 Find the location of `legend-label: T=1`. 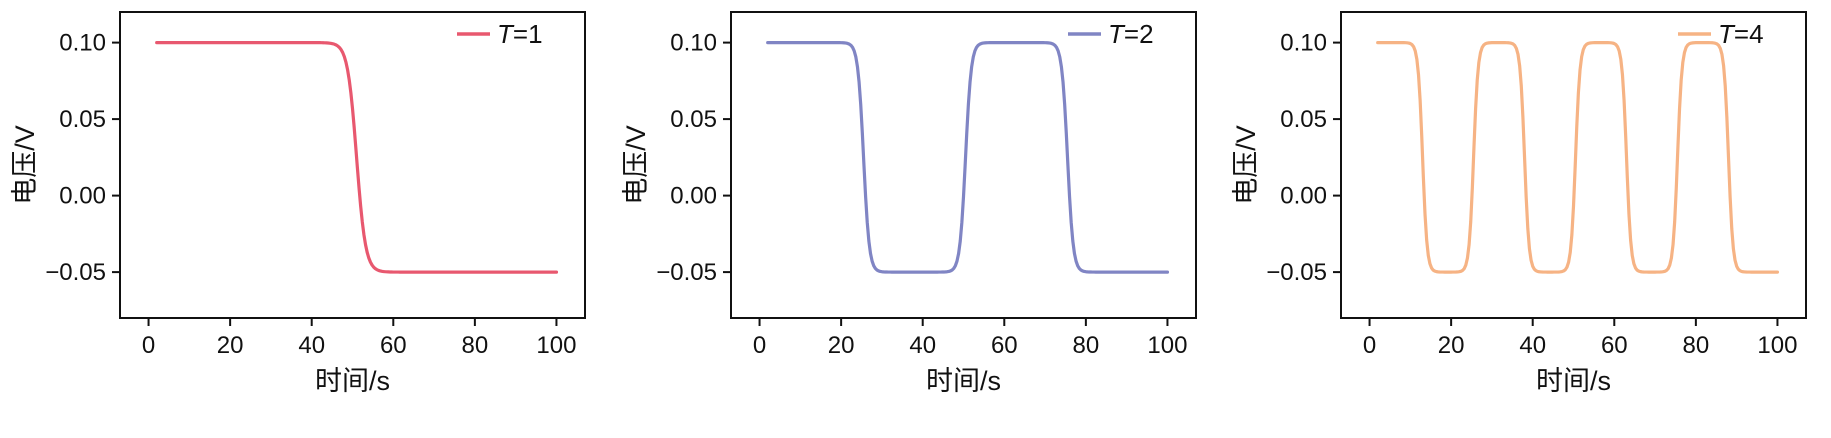

legend-label: T=1 is located at coordinates (520, 34).